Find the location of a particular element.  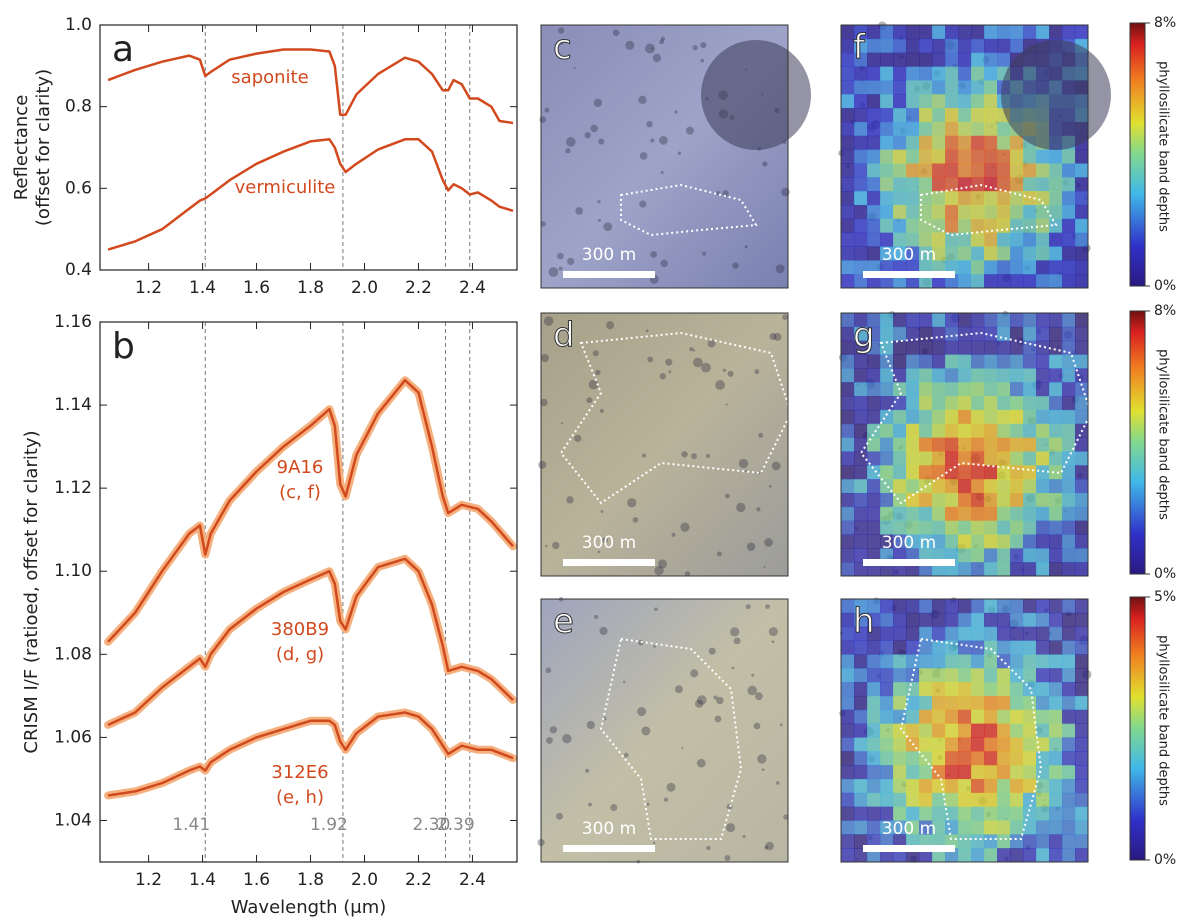

y-tick-label: 1.06 is located at coordinates (73, 737).